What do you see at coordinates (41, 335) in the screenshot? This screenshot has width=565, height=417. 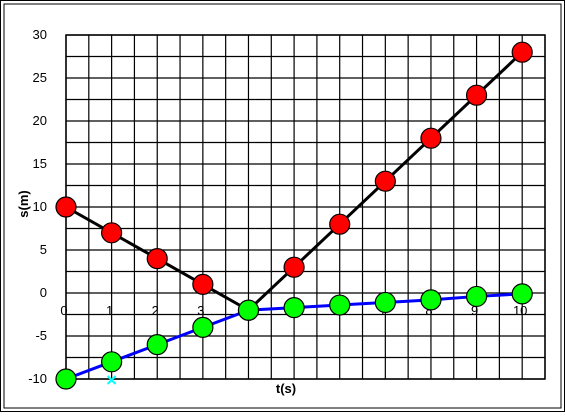 I see `y-tick-label: -5` at bounding box center [41, 335].